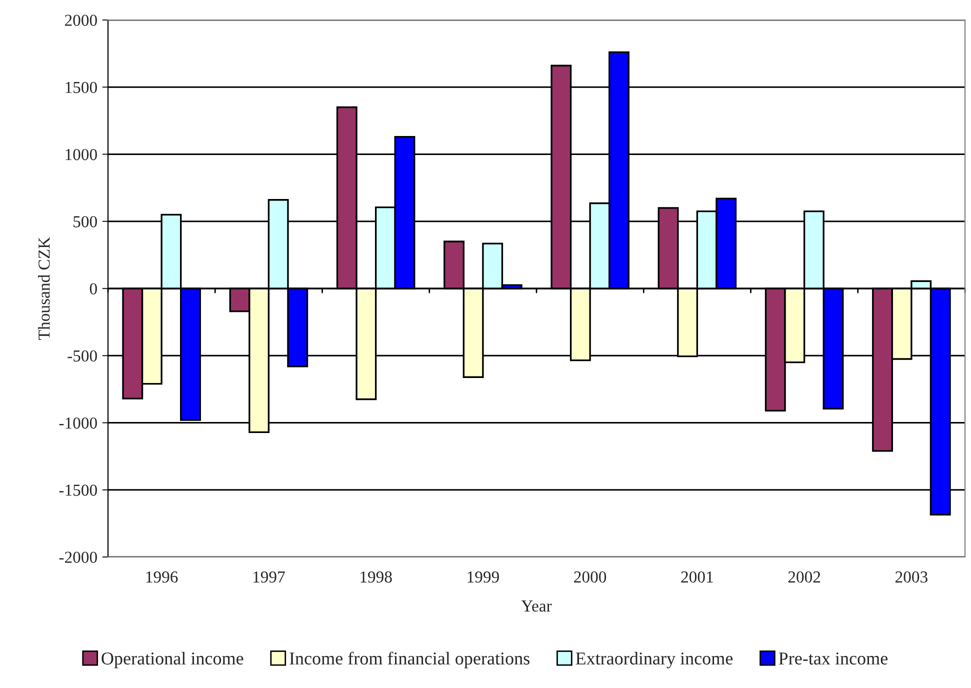 The width and height of the screenshot is (971, 688). I want to click on x-tick-label: 2003, so click(912, 577).